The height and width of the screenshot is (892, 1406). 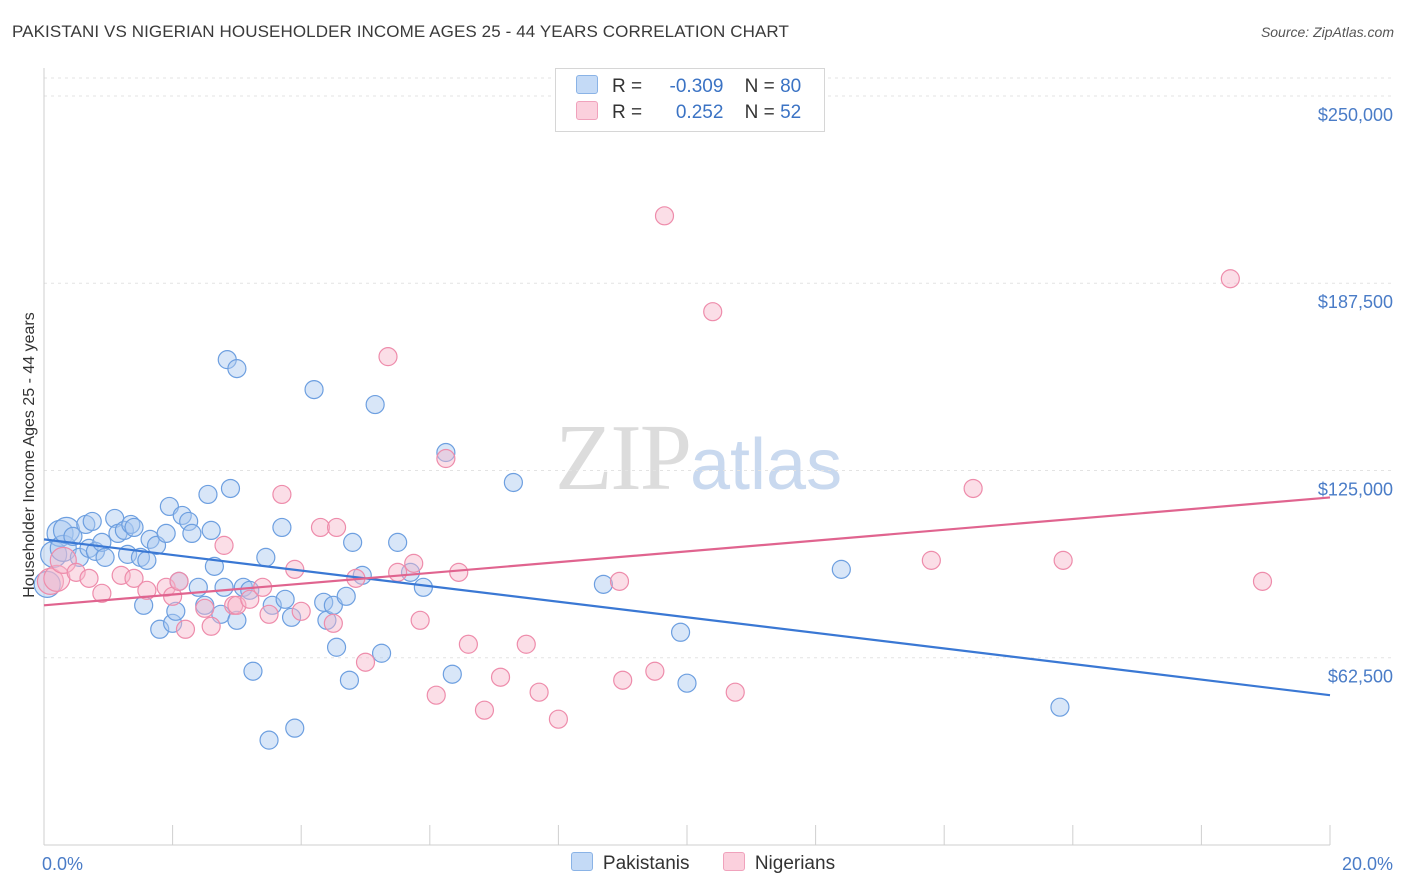 I want to click on legend-n-value: 52, so click(x=791, y=112).